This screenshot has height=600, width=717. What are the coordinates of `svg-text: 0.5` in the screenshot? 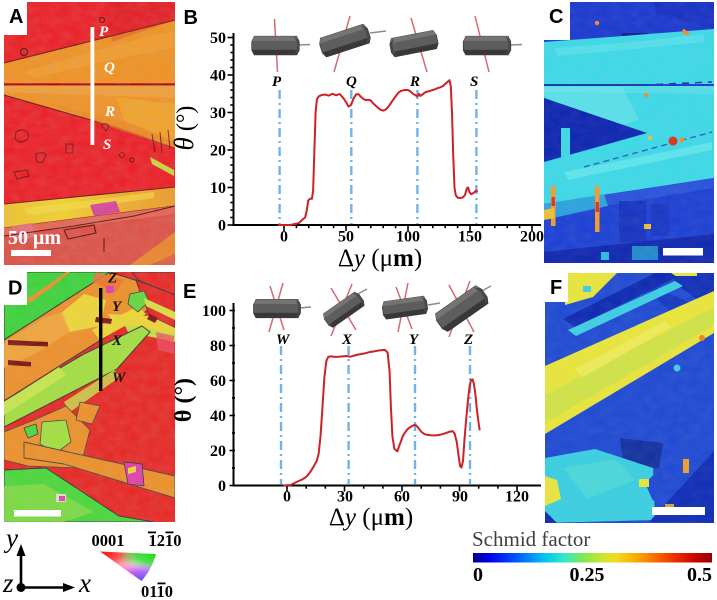 It's located at (699, 575).